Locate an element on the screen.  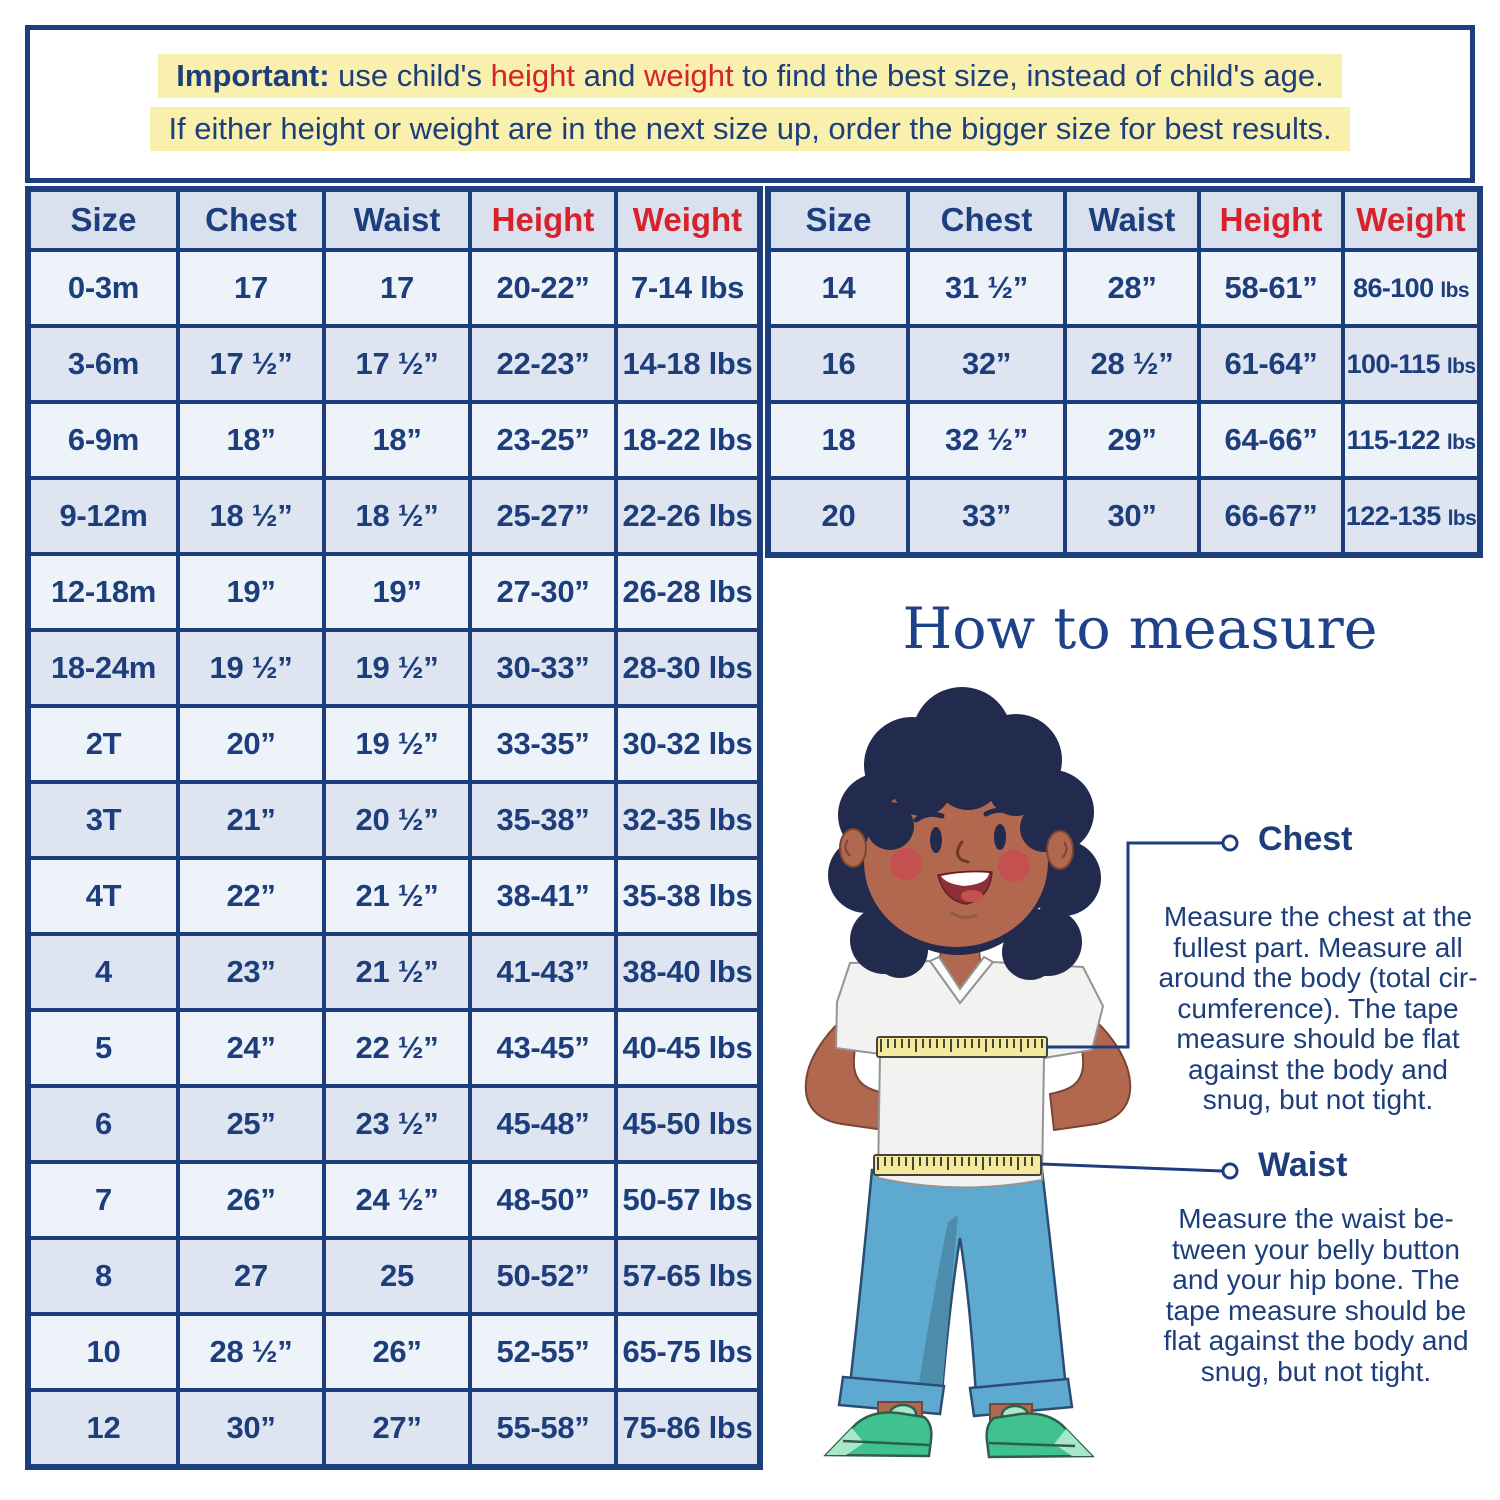
size-row: 6-9m 18” 18” 23-25” 18-22 lbs is located at coordinates (394, 440).